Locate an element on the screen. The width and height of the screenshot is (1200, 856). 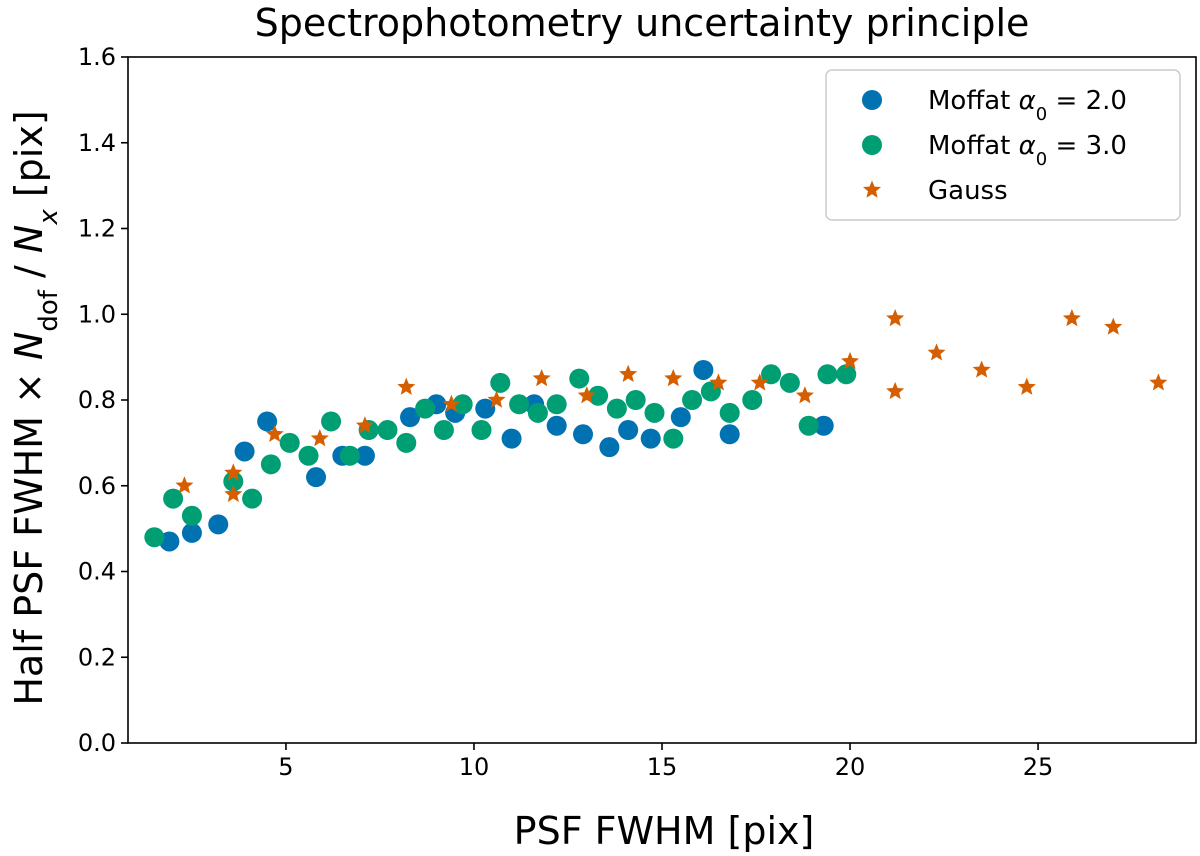
y-tick-label: 0.4 is located at coordinates (97, 572).